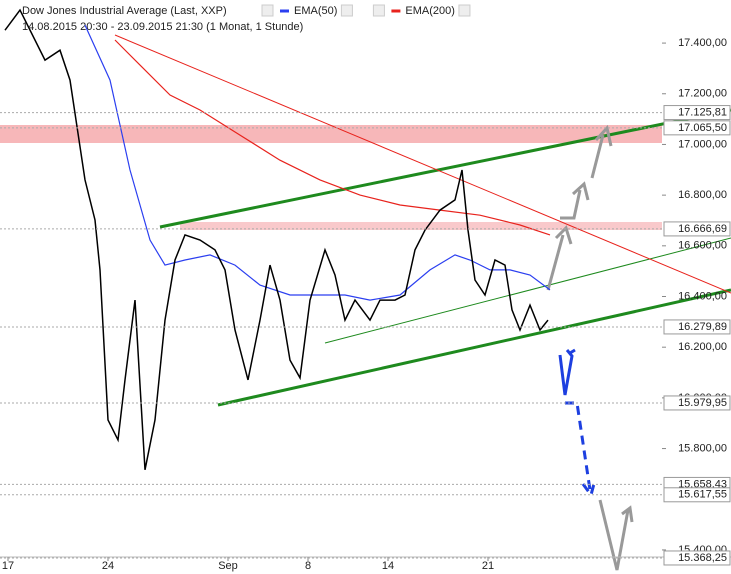 The height and width of the screenshot is (574, 731). What do you see at coordinates (702, 403) in the screenshot?
I see `level-label: 15.979,95` at bounding box center [702, 403].